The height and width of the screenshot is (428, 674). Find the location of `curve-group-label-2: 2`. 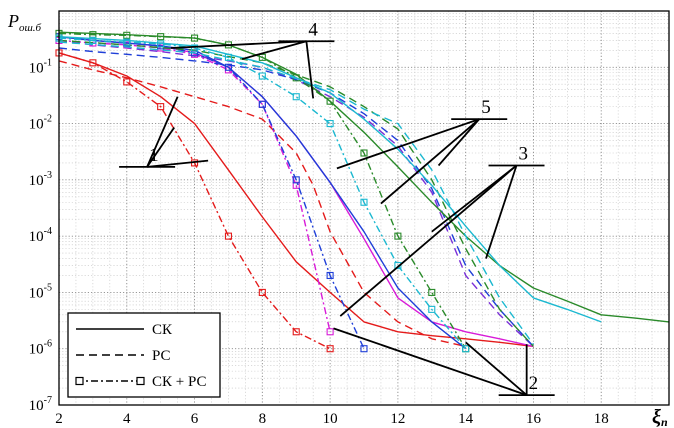

curve-group-label-2: 2 is located at coordinates (444, 361).